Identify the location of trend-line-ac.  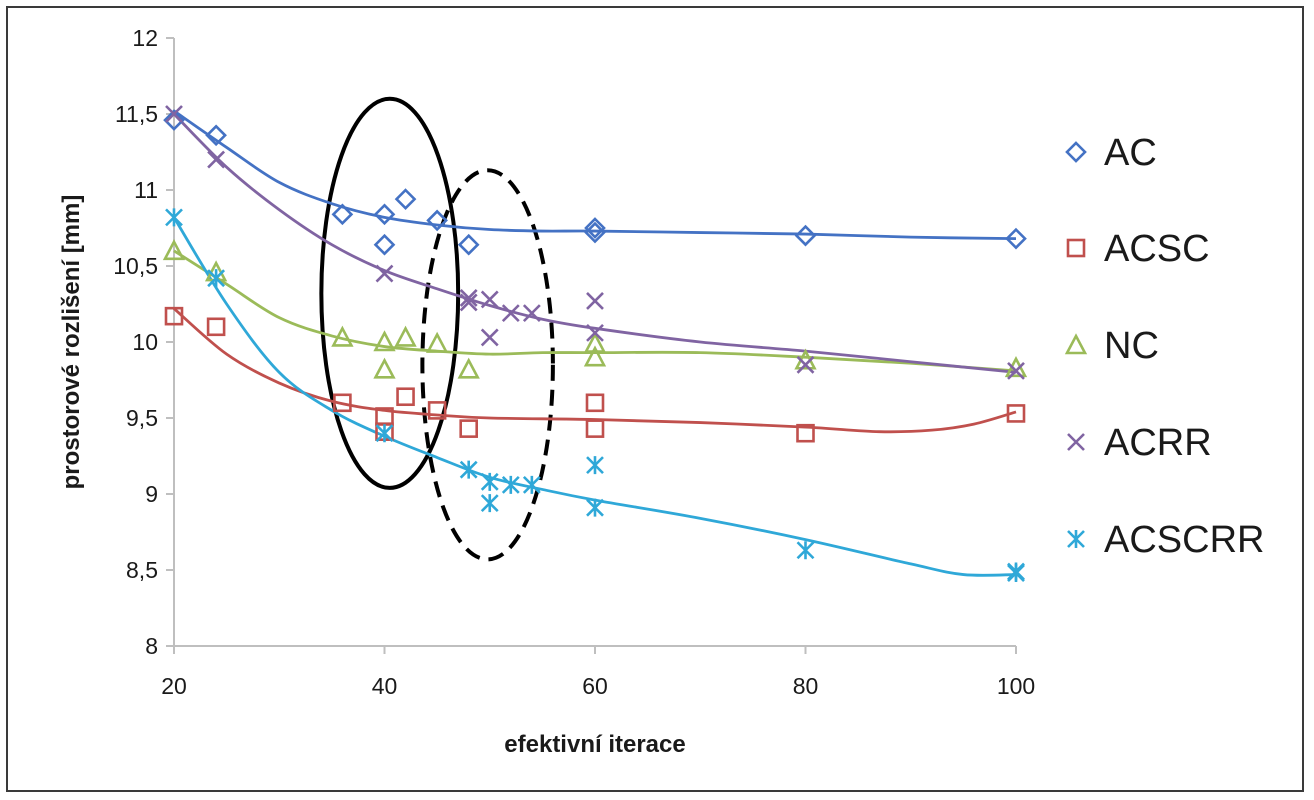
(595, 175).